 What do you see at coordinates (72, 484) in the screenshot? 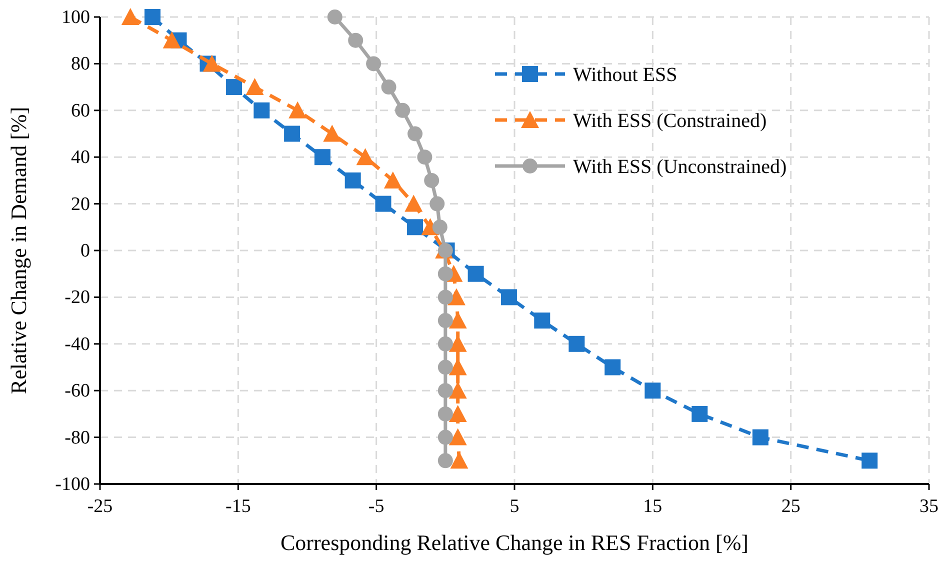
I see `y-tick-label: -100` at bounding box center [72, 484].